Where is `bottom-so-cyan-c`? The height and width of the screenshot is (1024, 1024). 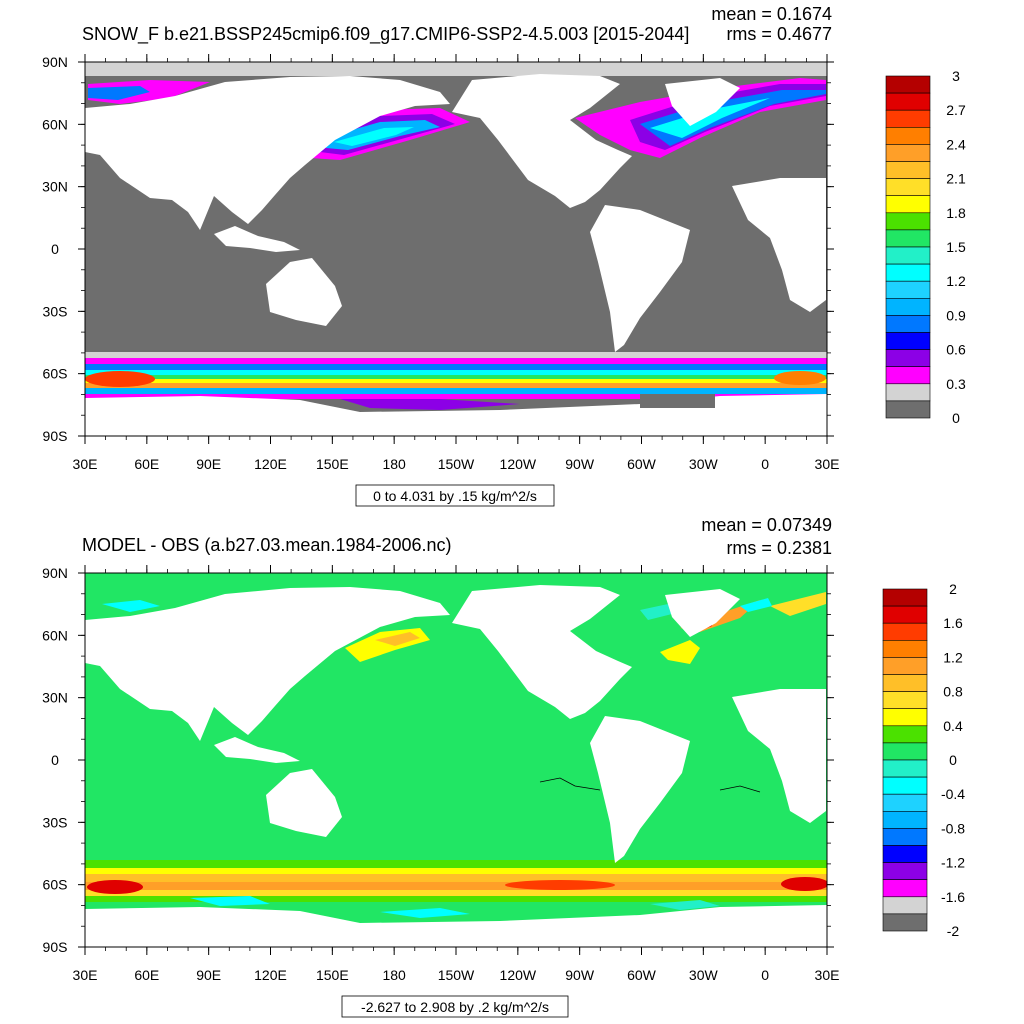
bottom-so-cyan-c is located at coordinates (685, 905).